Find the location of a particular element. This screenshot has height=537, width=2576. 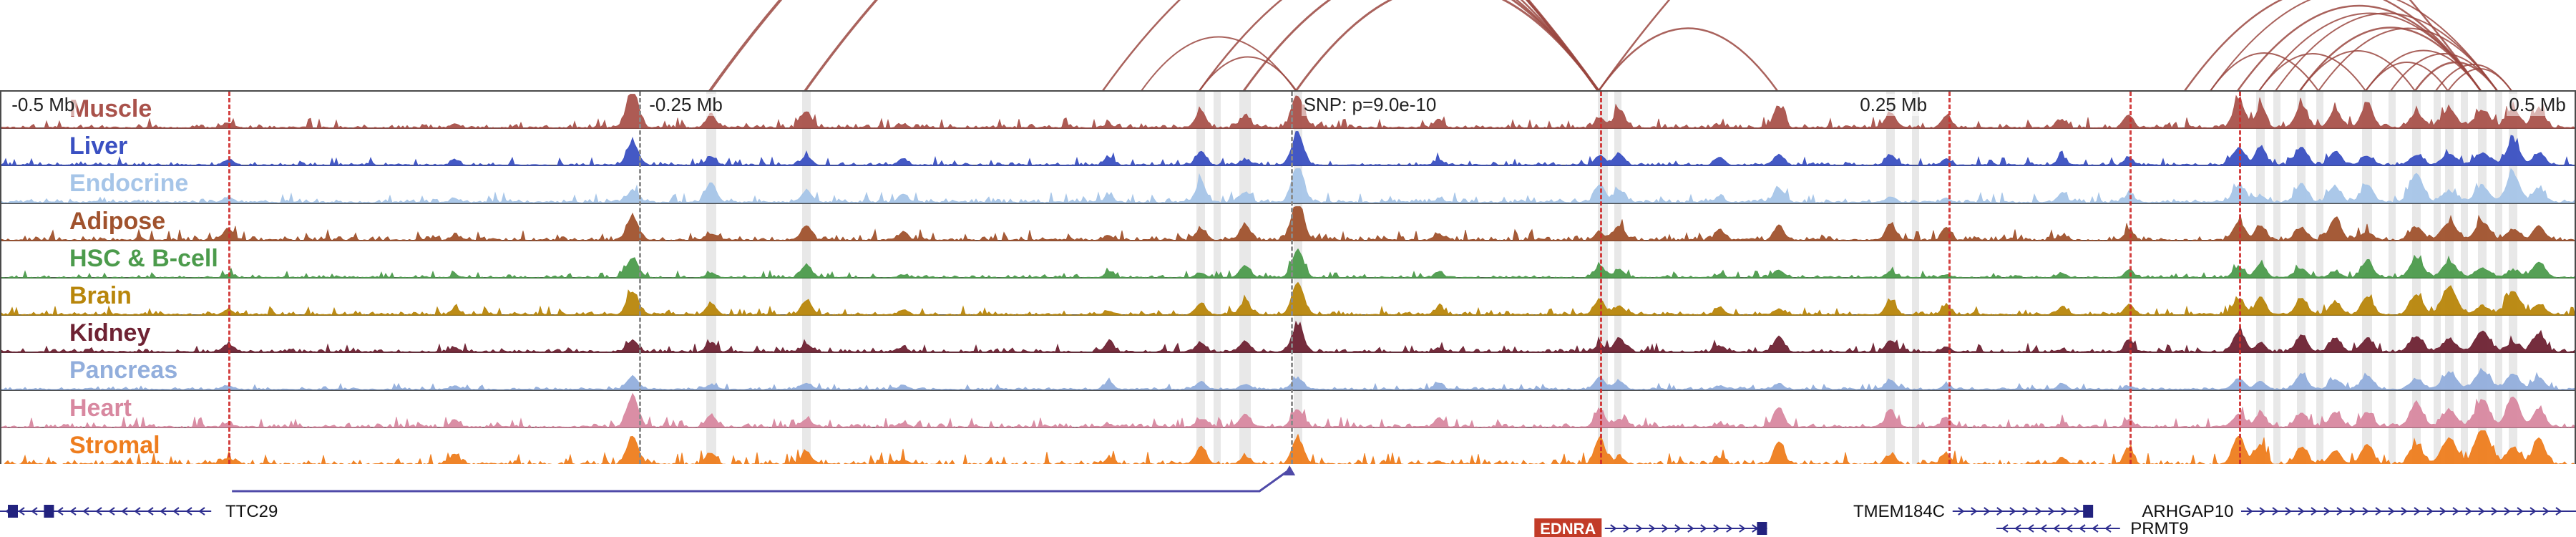

axis-tick-label: -0.5 Mb is located at coordinates (43, 105).